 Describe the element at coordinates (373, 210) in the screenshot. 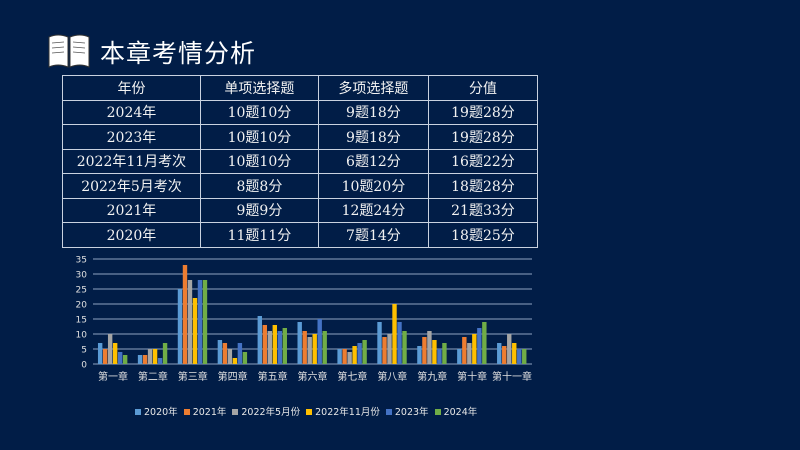

I see `table-cell: 12题24分` at that location.